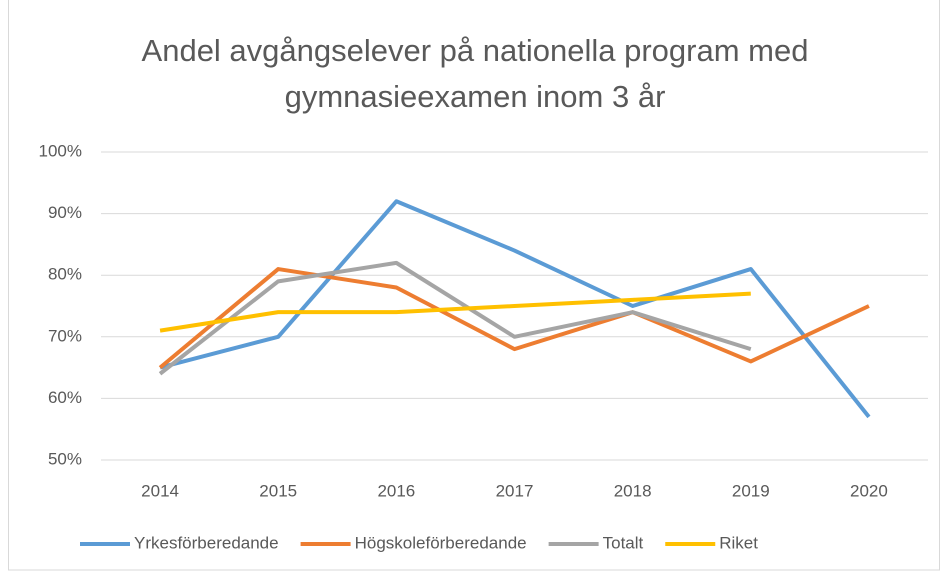  Describe the element at coordinates (60, 150) in the screenshot. I see `y-tick-label: 100%` at that location.